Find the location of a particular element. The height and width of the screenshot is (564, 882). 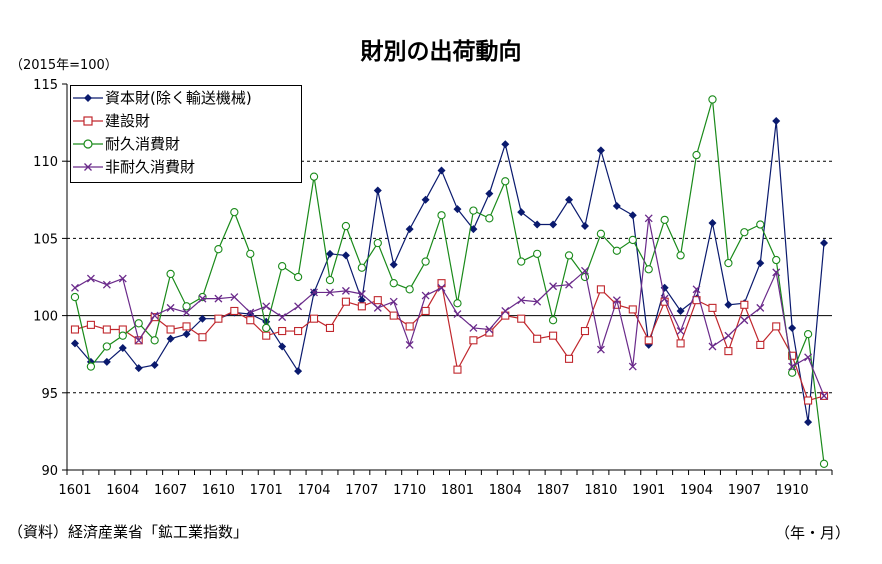

legend-item-construction: 建設財 is located at coordinates (186, 120).